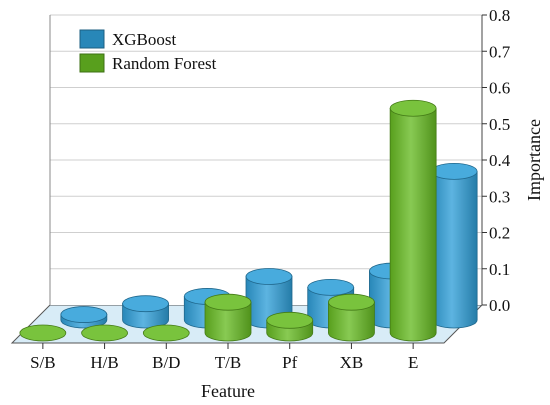 This screenshot has width=550, height=405. Describe the element at coordinates (499, 269) in the screenshot. I see `y-tick-label: 0.1` at that location.